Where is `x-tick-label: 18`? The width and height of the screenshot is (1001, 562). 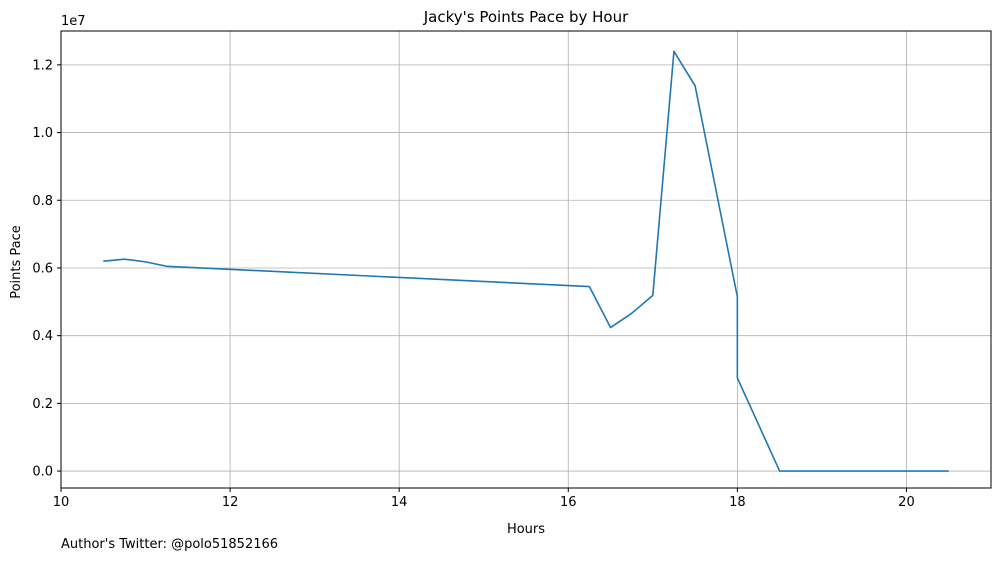 x-tick-label: 18 is located at coordinates (737, 502).